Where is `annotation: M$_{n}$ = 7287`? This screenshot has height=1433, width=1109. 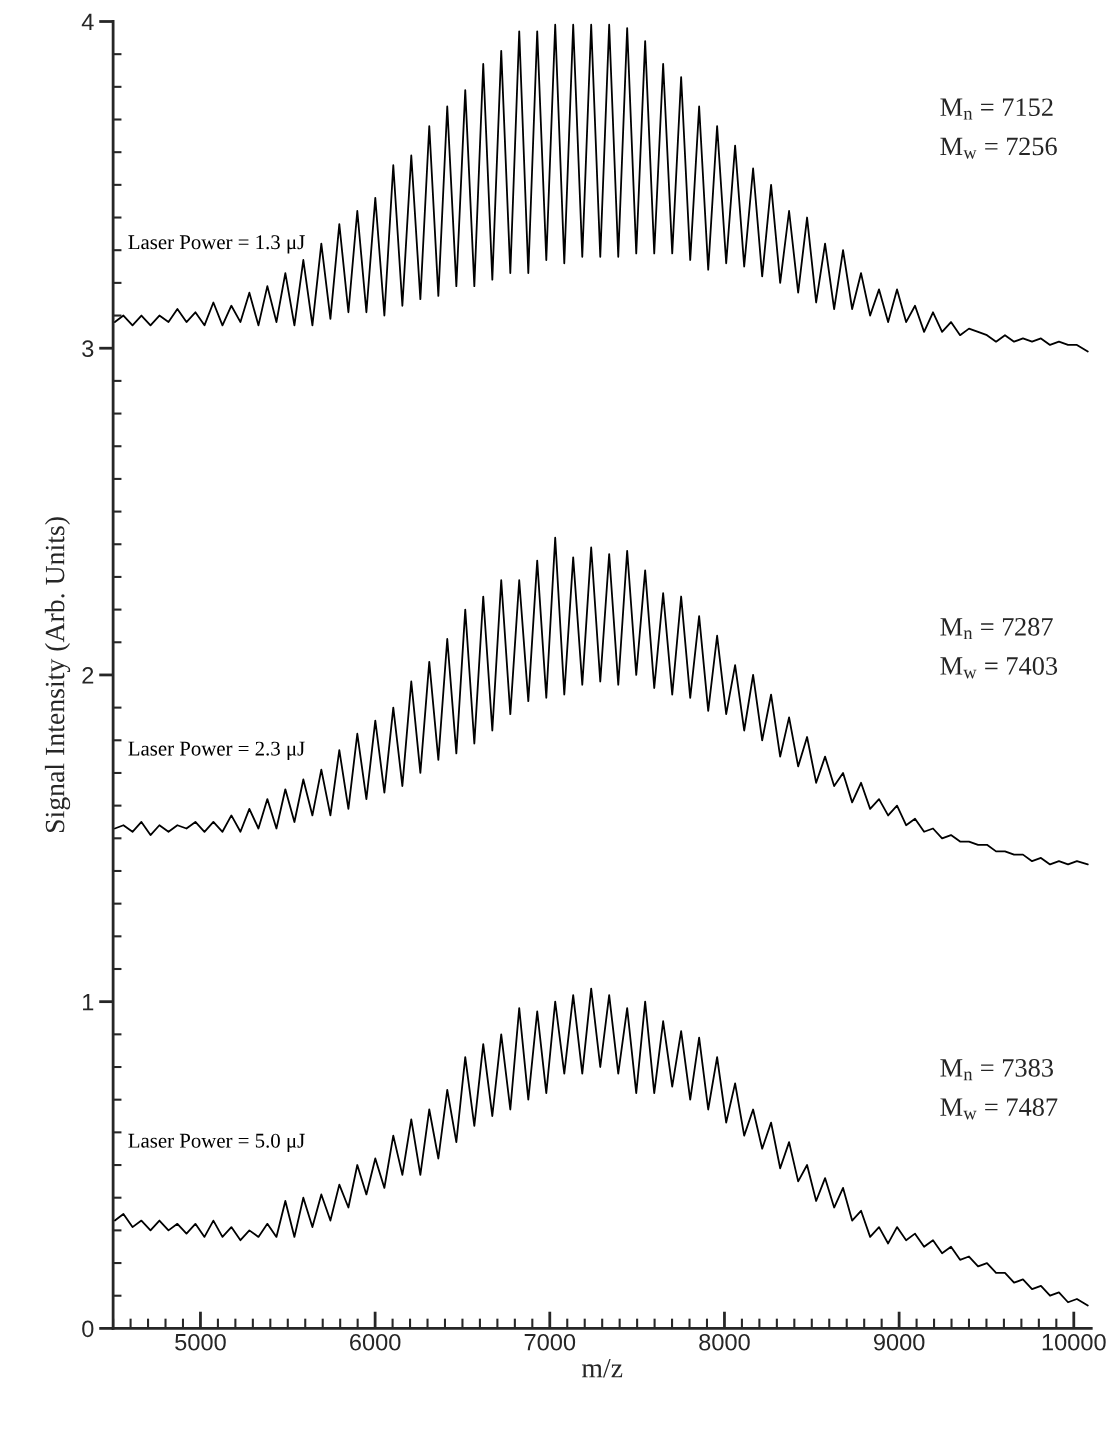 annotation: M$_{n}$ = 7287 is located at coordinates (996, 628).